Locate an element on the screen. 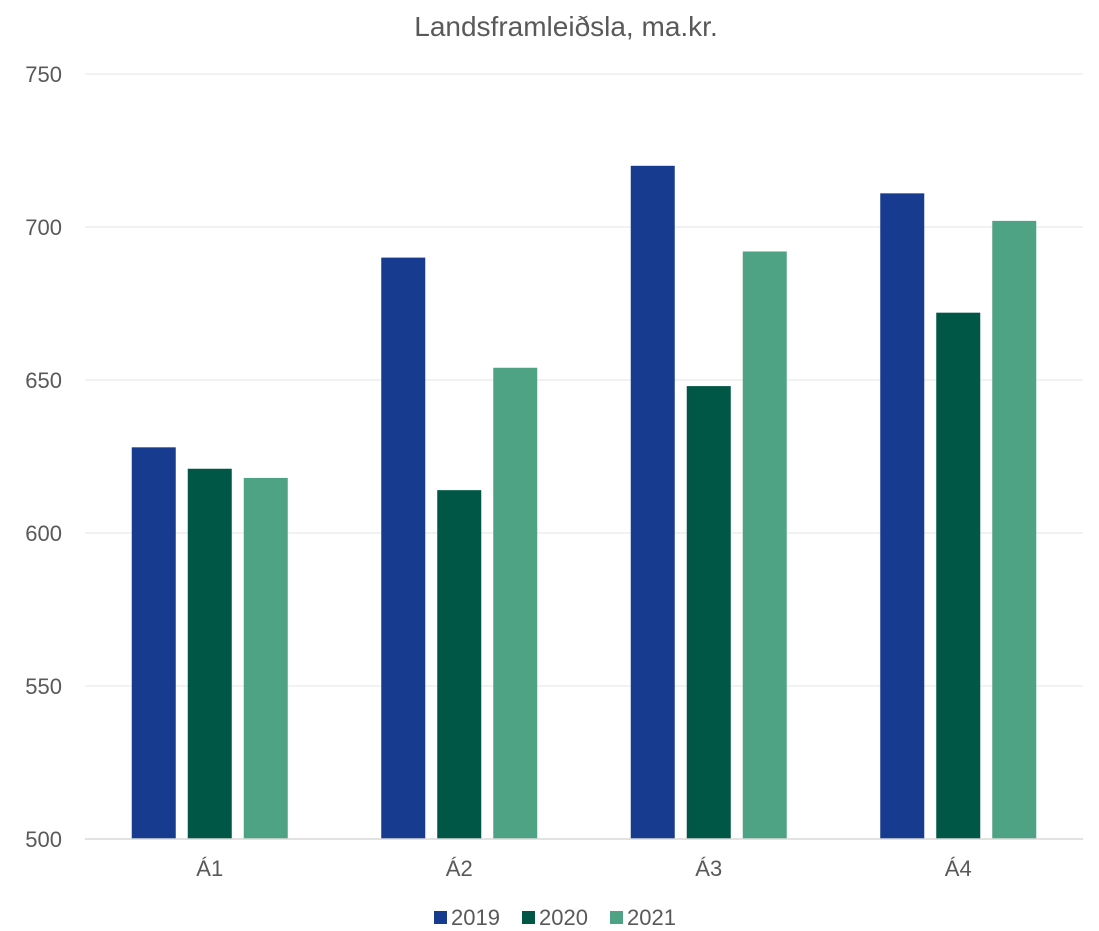 This screenshot has width=1099, height=931. x-category-label: Á1 is located at coordinates (209, 868).